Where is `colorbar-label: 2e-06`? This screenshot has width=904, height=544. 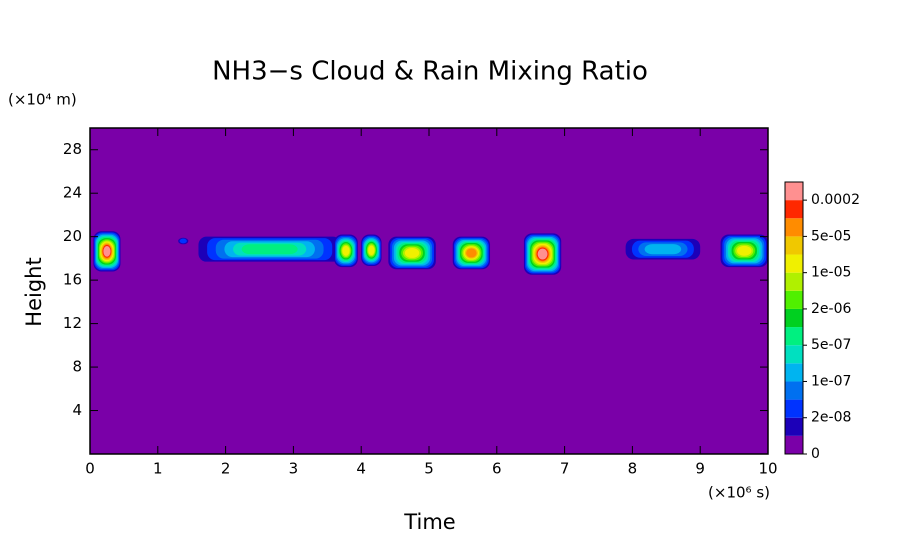
colorbar-label: 2e-06 is located at coordinates (831, 309).